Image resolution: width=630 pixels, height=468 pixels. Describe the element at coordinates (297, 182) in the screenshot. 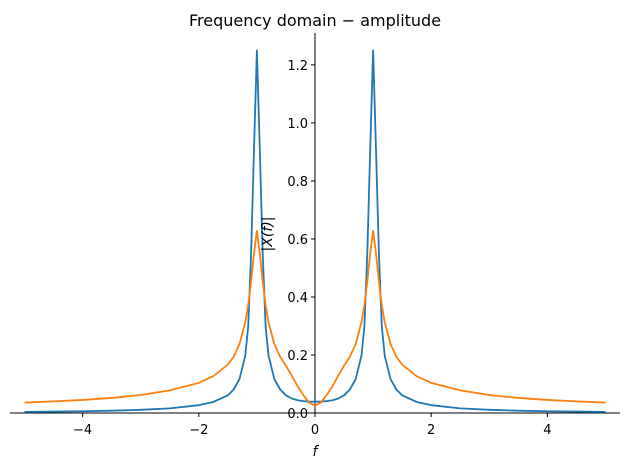

I see `y-tick-label: 0.8` at that location.